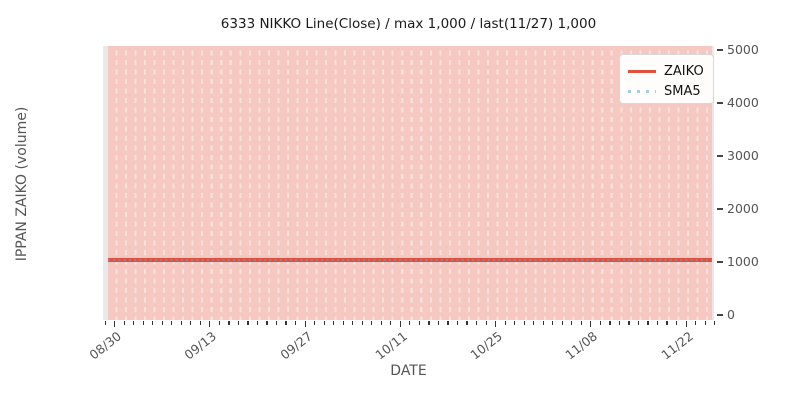 The image size is (800, 400). I want to click on legend-item-sma5: SMA5, so click(666, 91).